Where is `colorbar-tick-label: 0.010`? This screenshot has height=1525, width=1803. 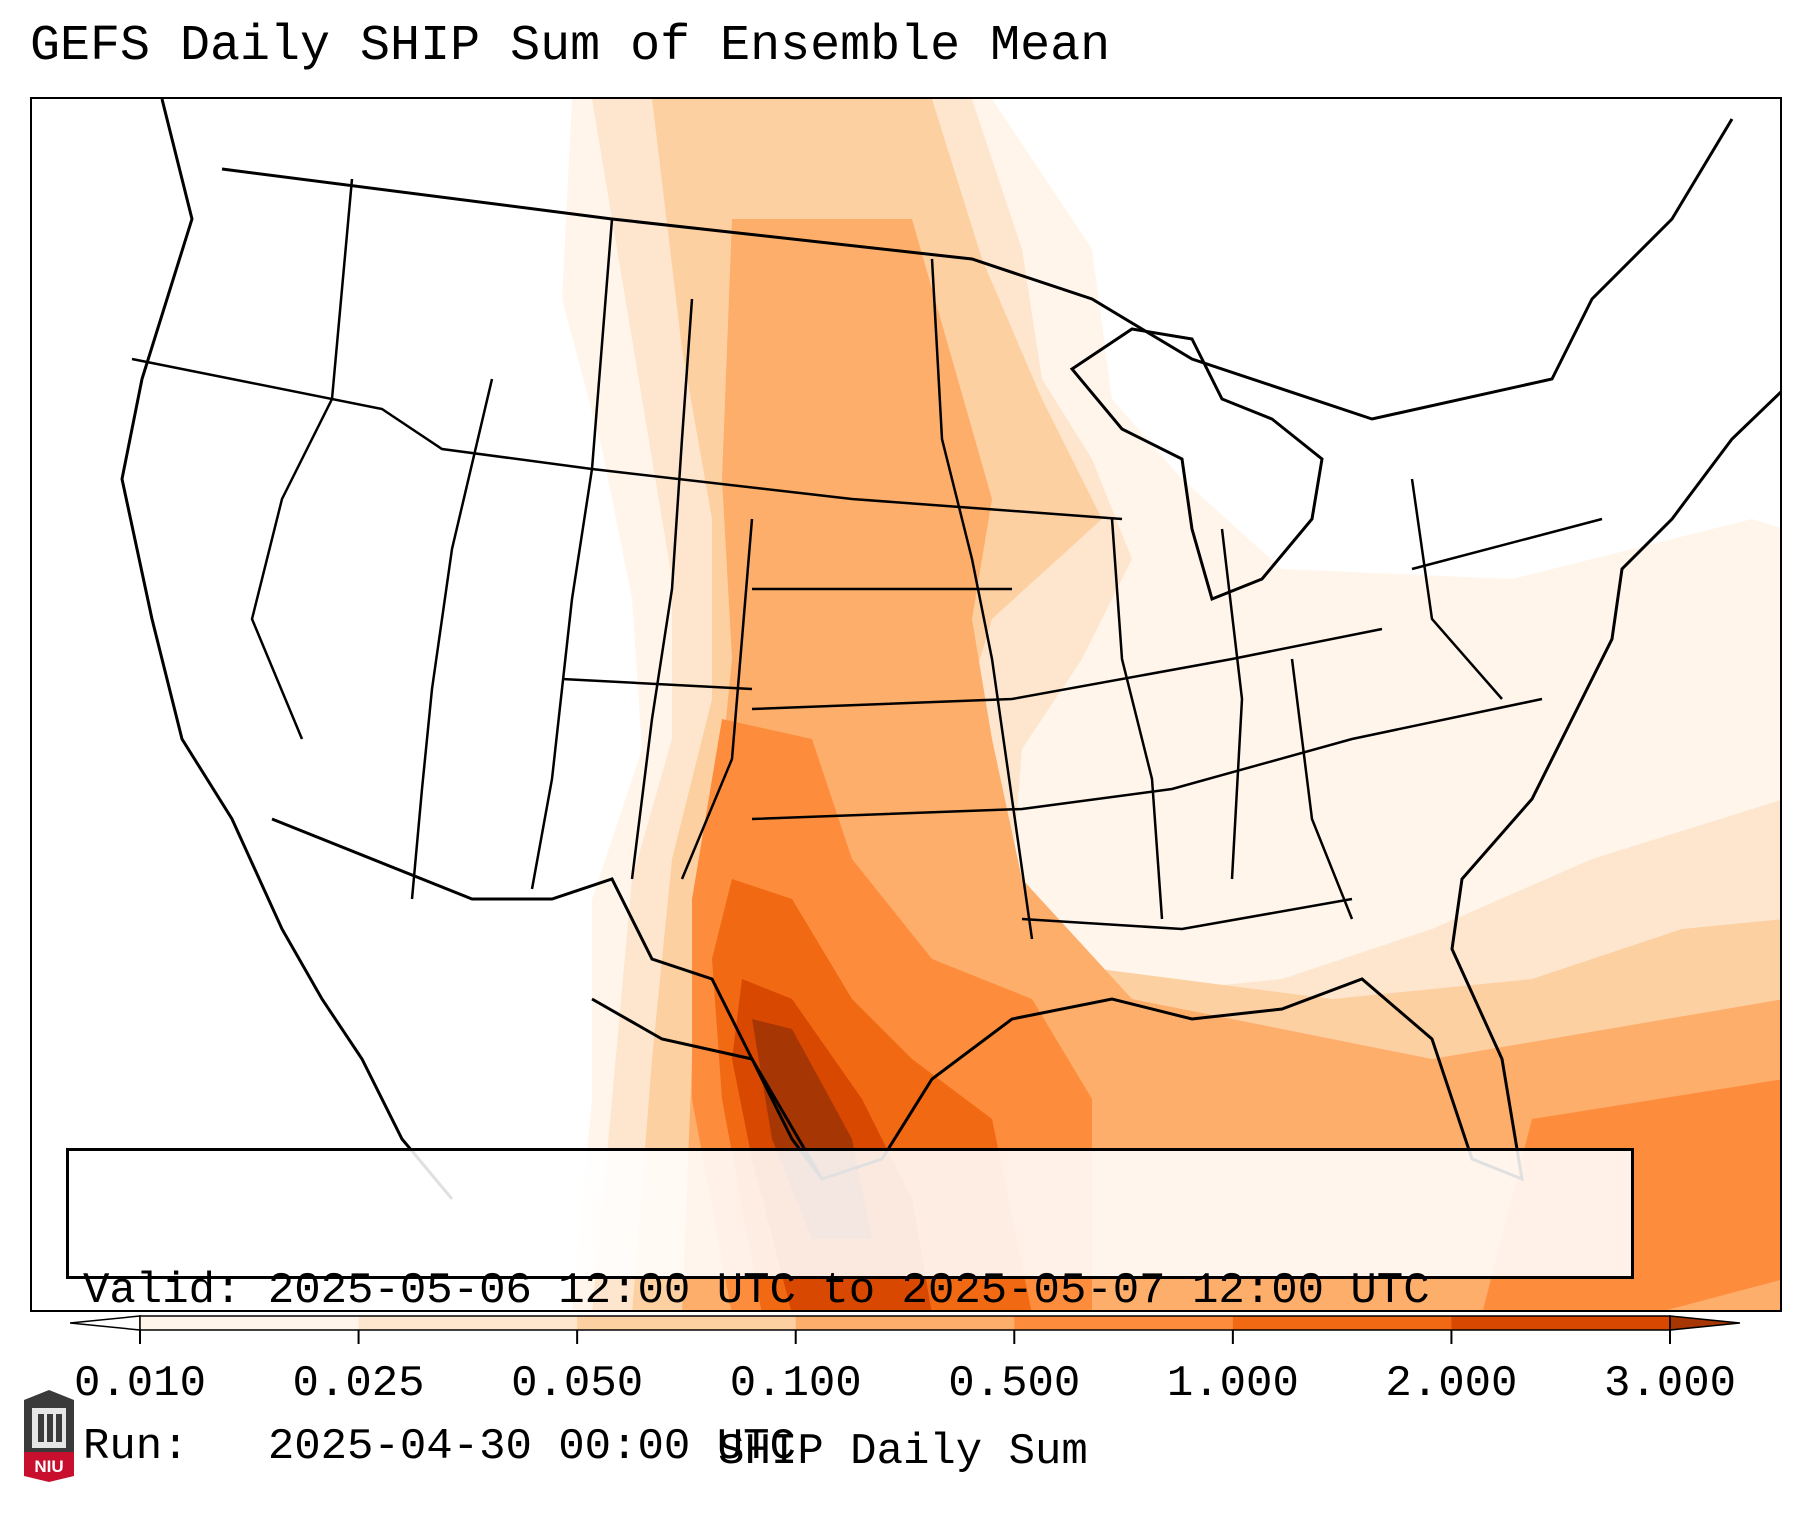
colorbar-tick-label: 0.010 is located at coordinates (140, 1384).